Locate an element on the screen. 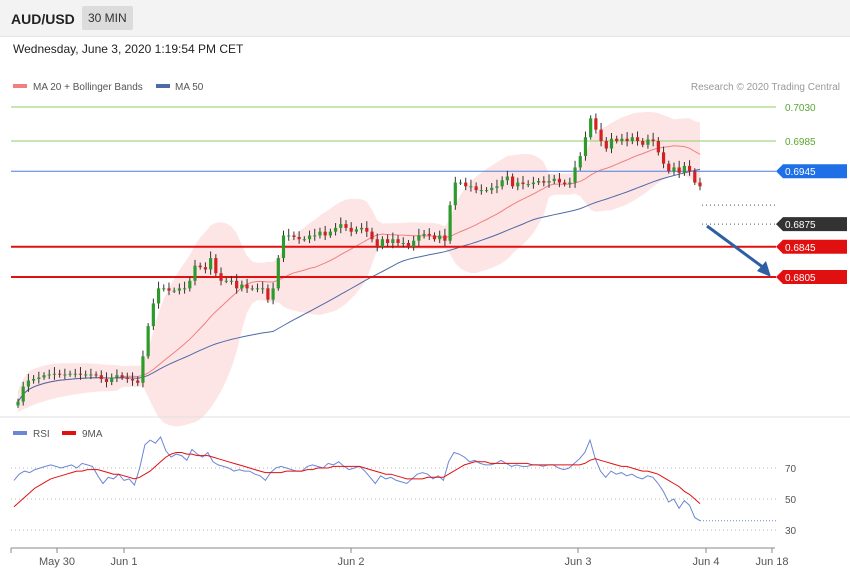  ma50-legend-label: MA 50 is located at coordinates (189, 87).